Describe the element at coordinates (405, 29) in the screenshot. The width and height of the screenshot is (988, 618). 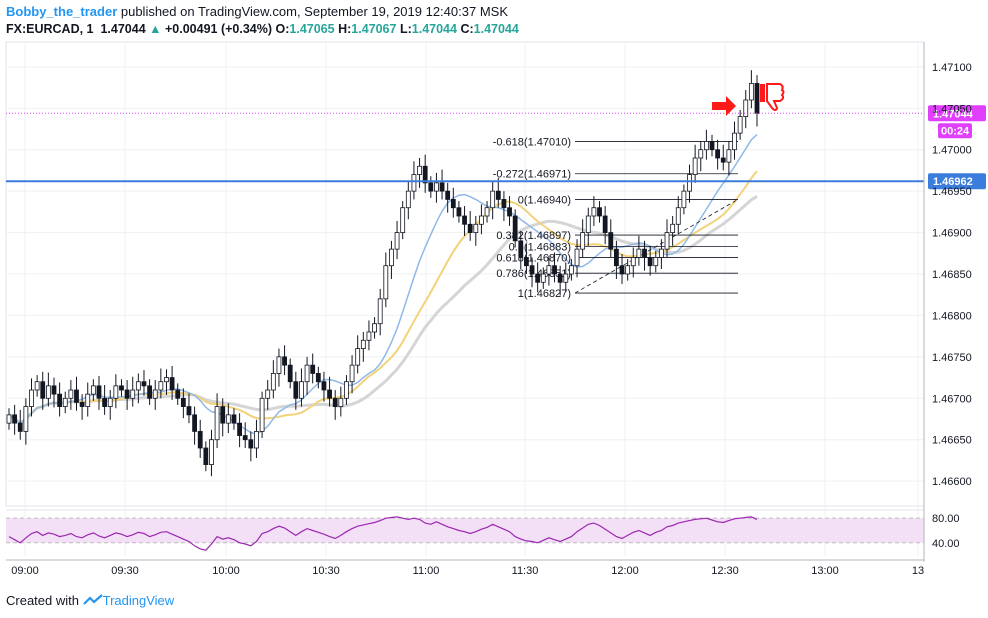
I see `low-label: L:` at that location.